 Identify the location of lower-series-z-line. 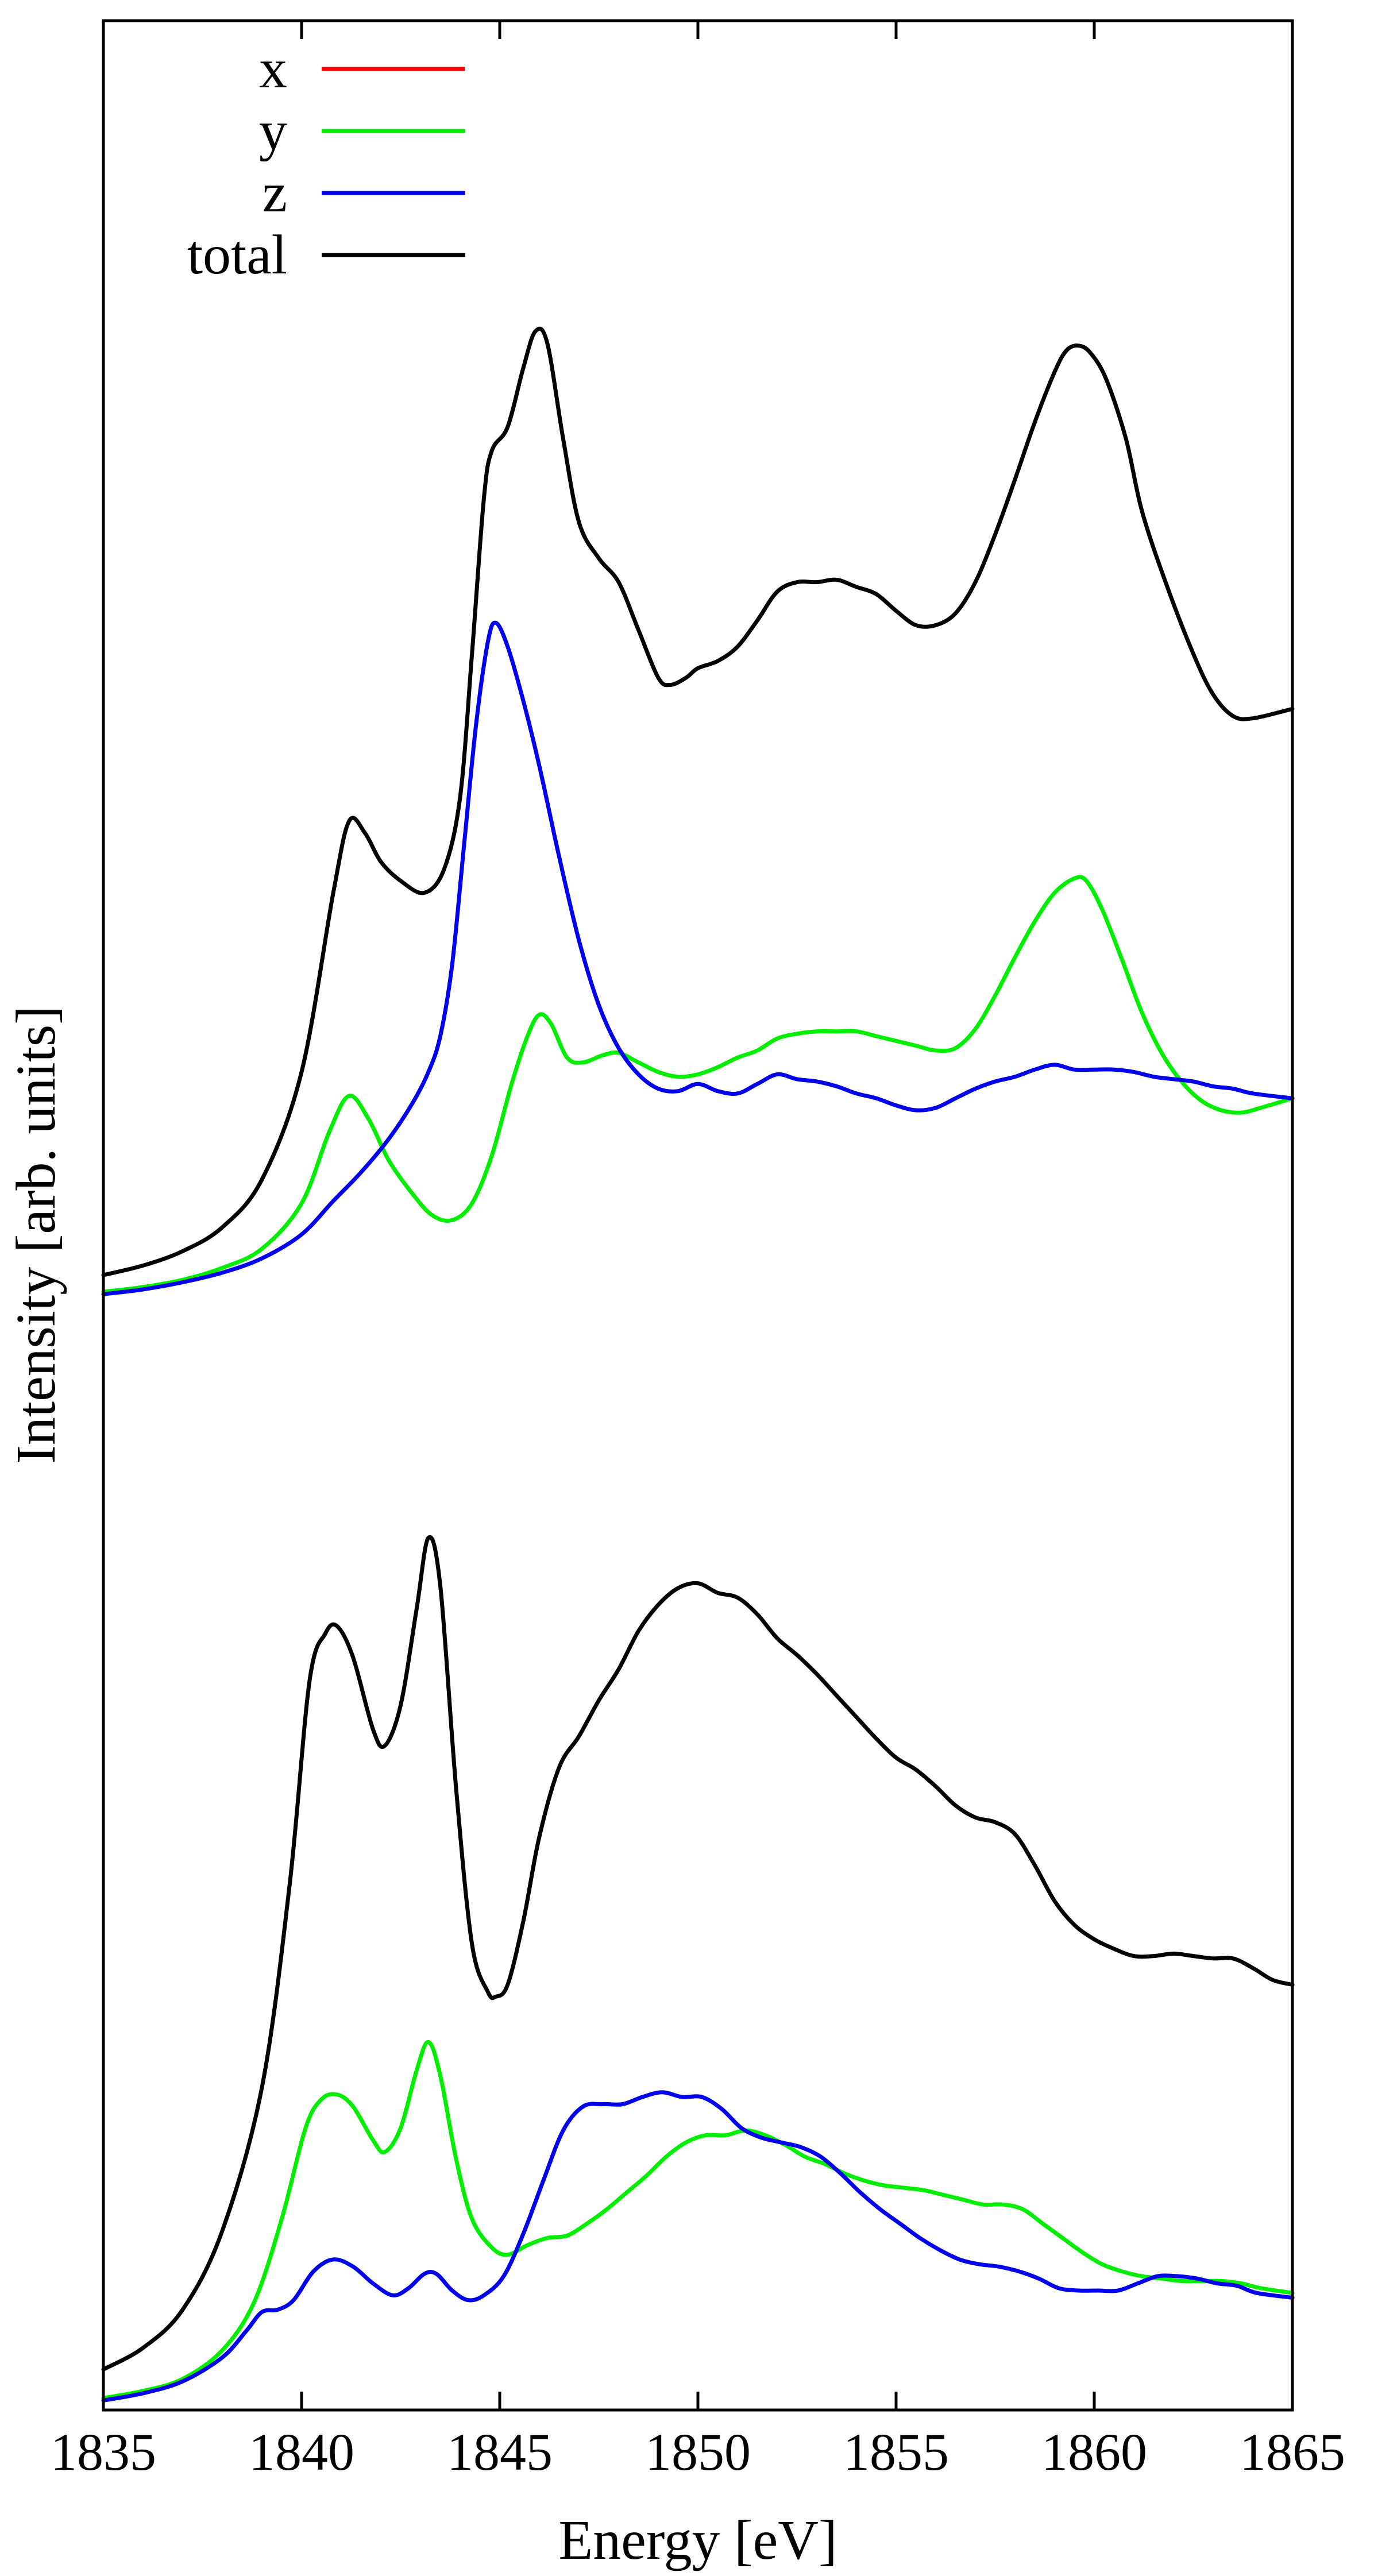
(698, 2246).